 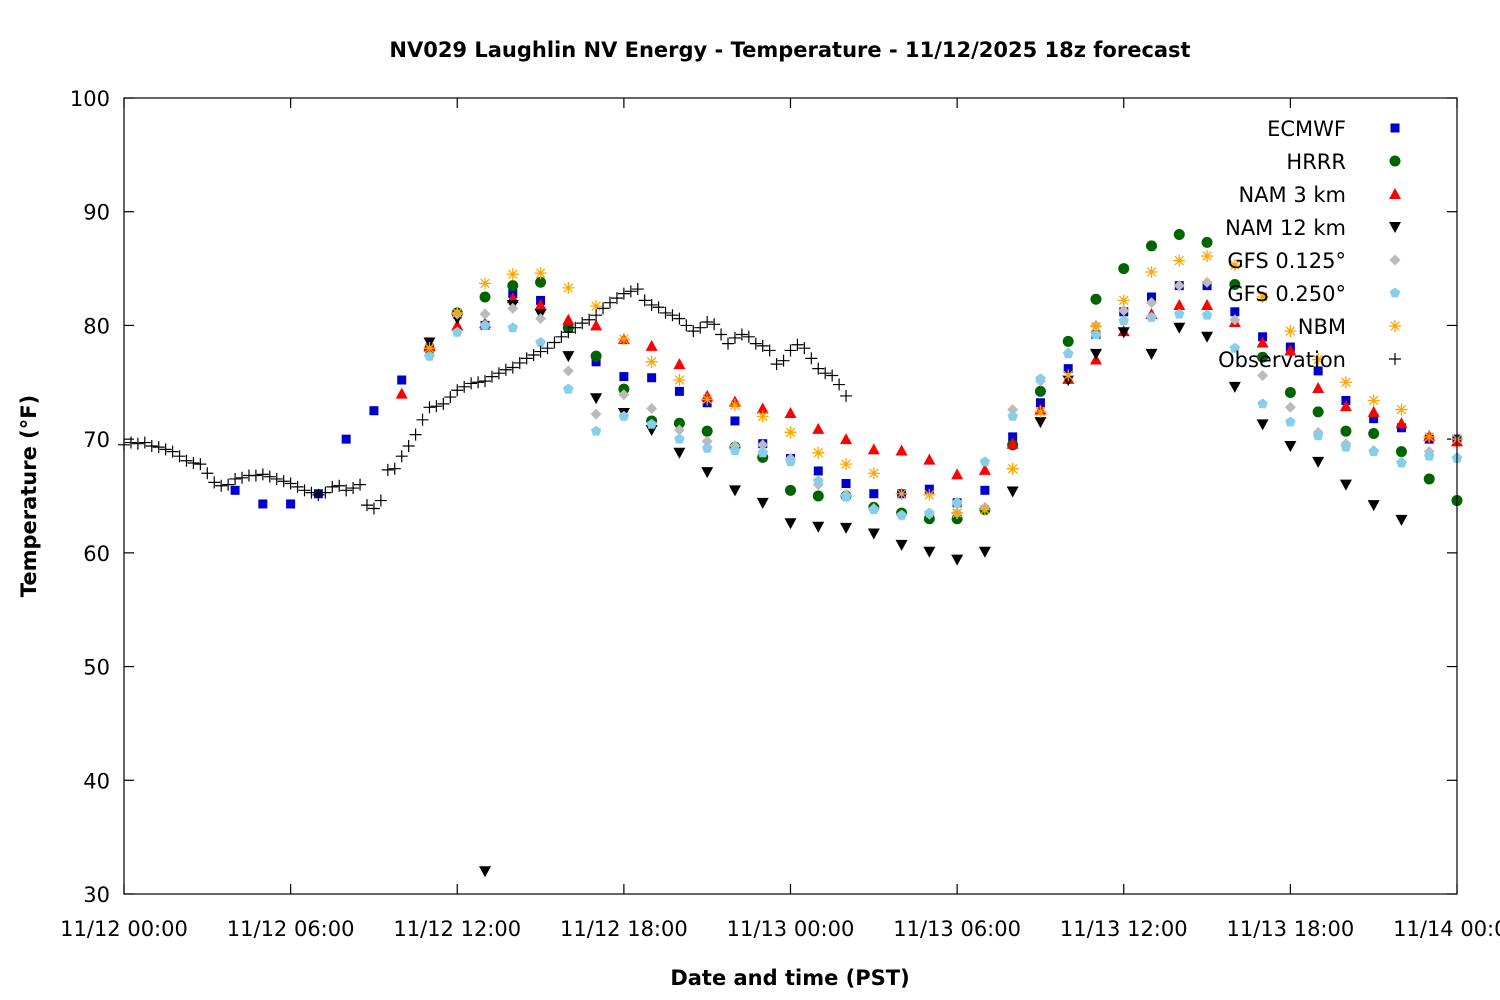 What do you see at coordinates (1124, 929) in the screenshot?
I see `x-tick-label: 11/13 12:00` at bounding box center [1124, 929].